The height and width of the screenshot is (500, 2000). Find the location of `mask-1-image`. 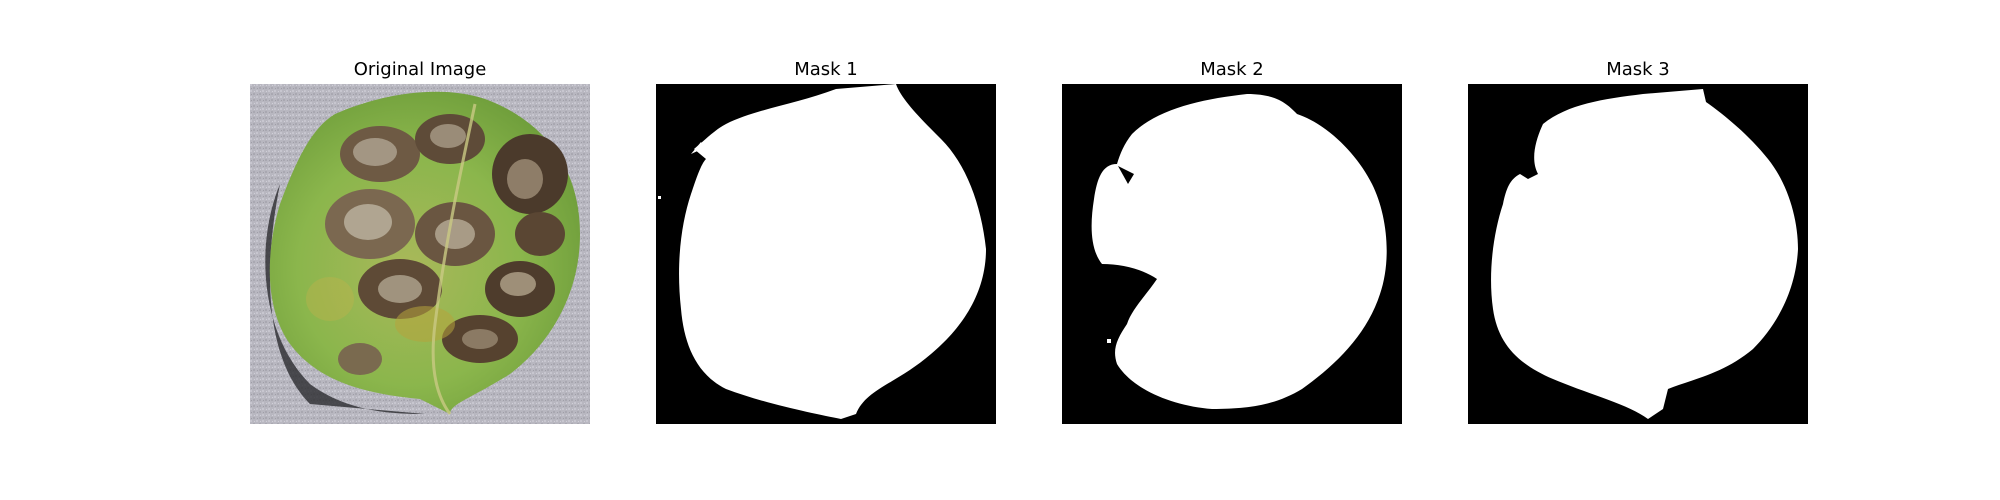

mask-1-image is located at coordinates (826, 254).